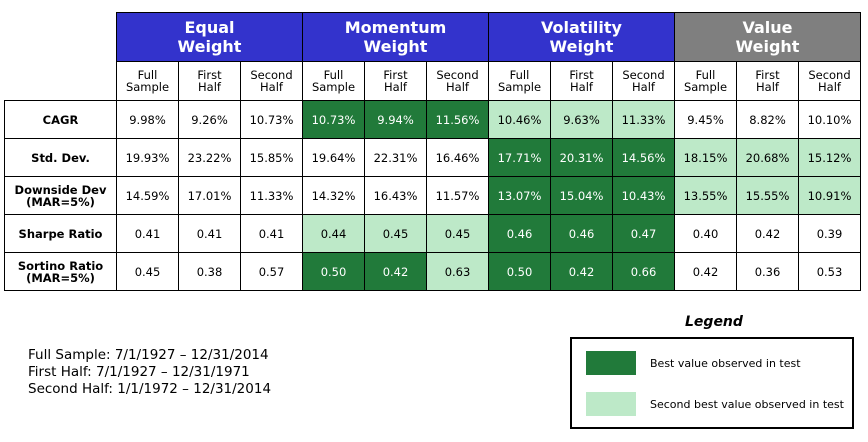  What do you see at coordinates (519, 195) in the screenshot?
I see `table-cell: 13.07%` at bounding box center [519, 195].